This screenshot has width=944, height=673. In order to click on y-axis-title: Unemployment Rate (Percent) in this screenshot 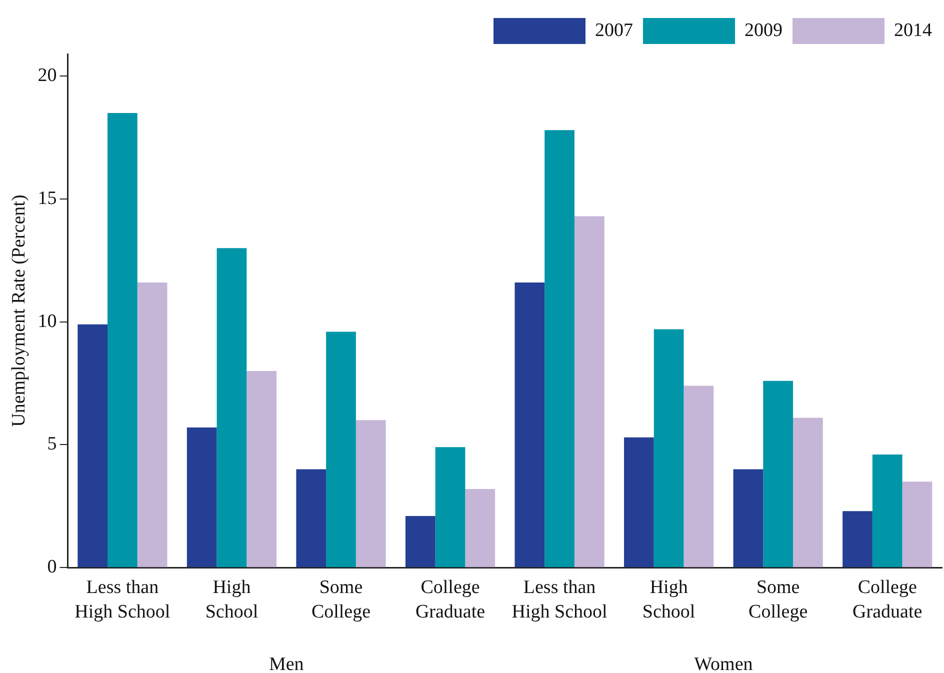, I will do `click(19, 310)`.